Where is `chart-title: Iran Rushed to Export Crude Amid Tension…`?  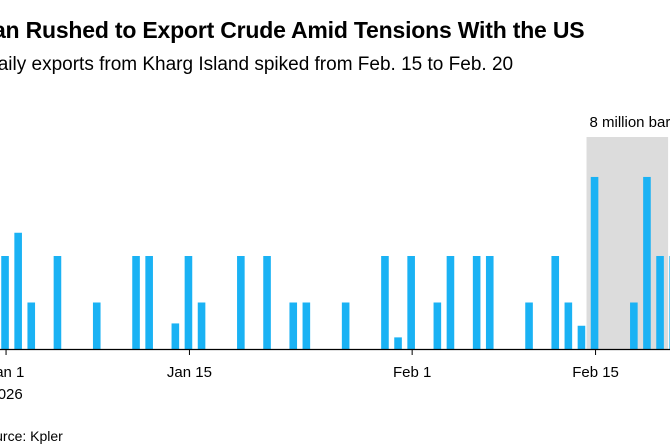
chart-title: Iran Rushed to Export Crude Amid Tension… is located at coordinates (292, 30).